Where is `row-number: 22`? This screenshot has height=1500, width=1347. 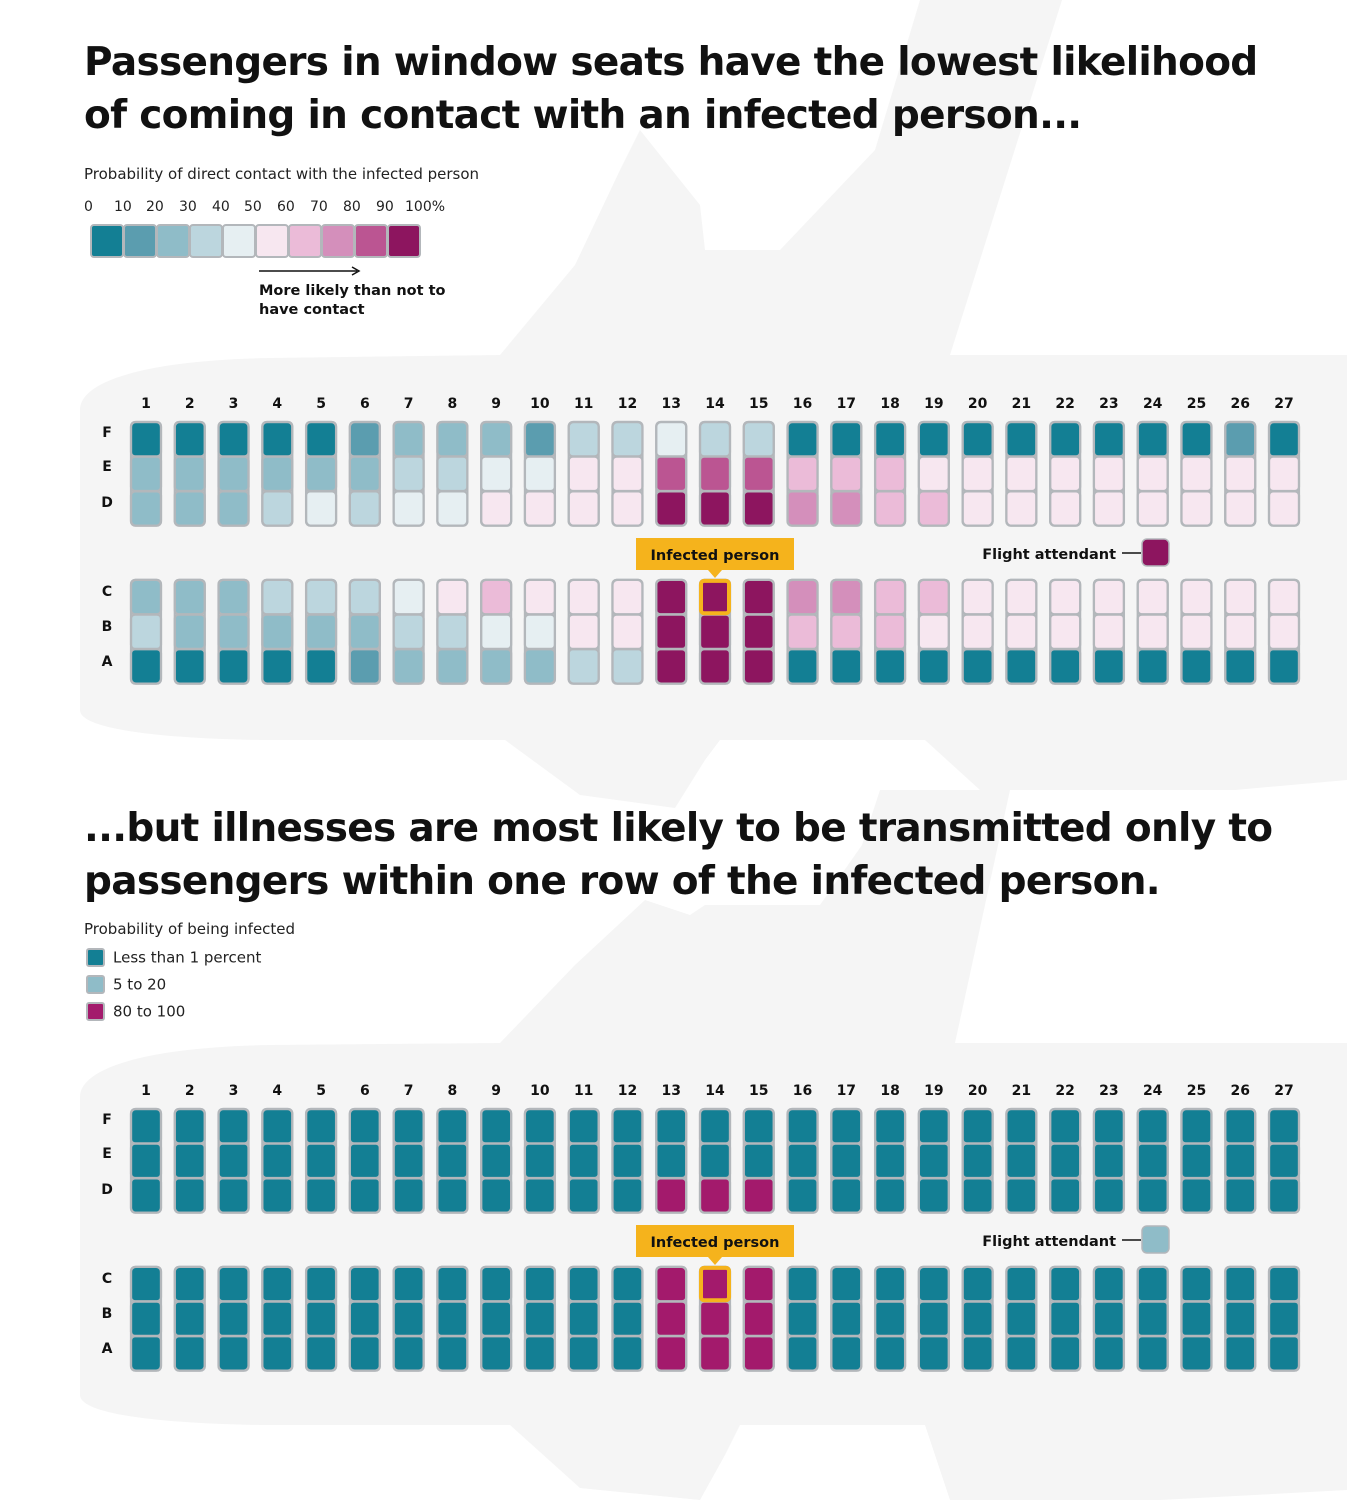
row-number: 22 is located at coordinates (1064, 404).